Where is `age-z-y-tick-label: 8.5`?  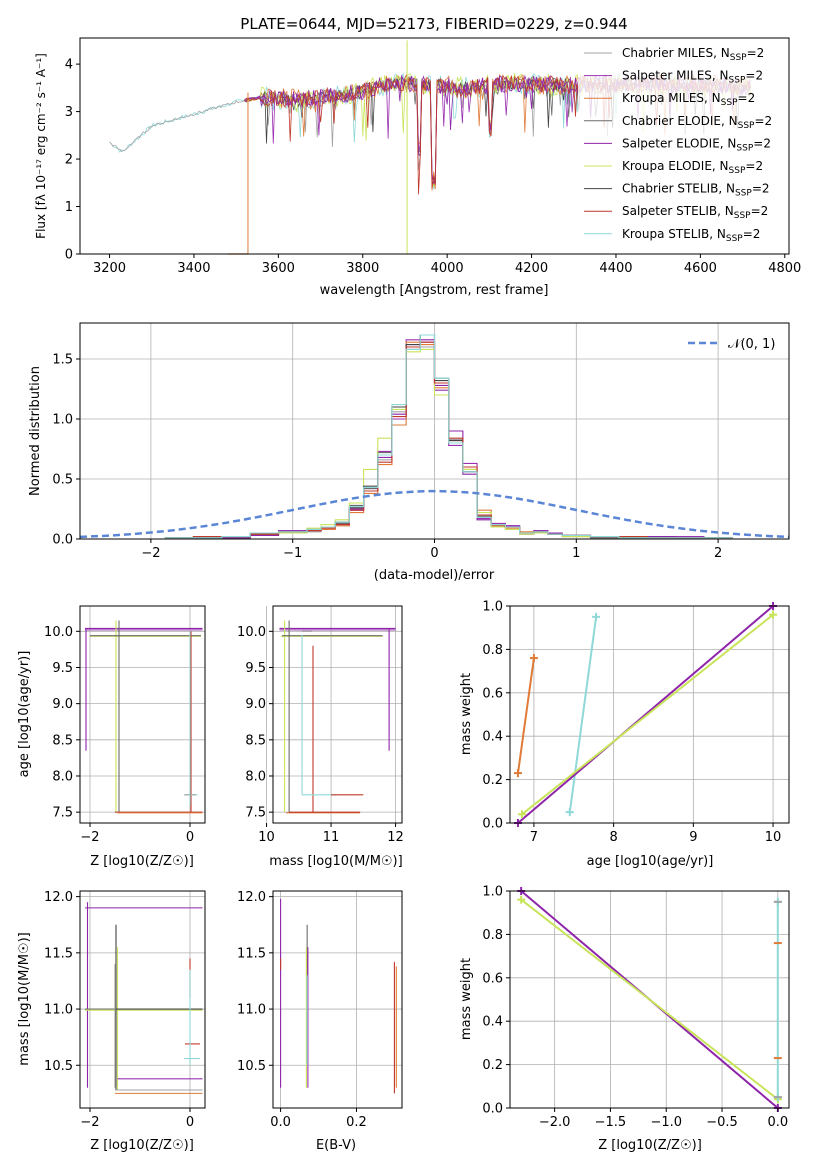 age-z-y-tick-label: 8.5 is located at coordinates (62, 740).